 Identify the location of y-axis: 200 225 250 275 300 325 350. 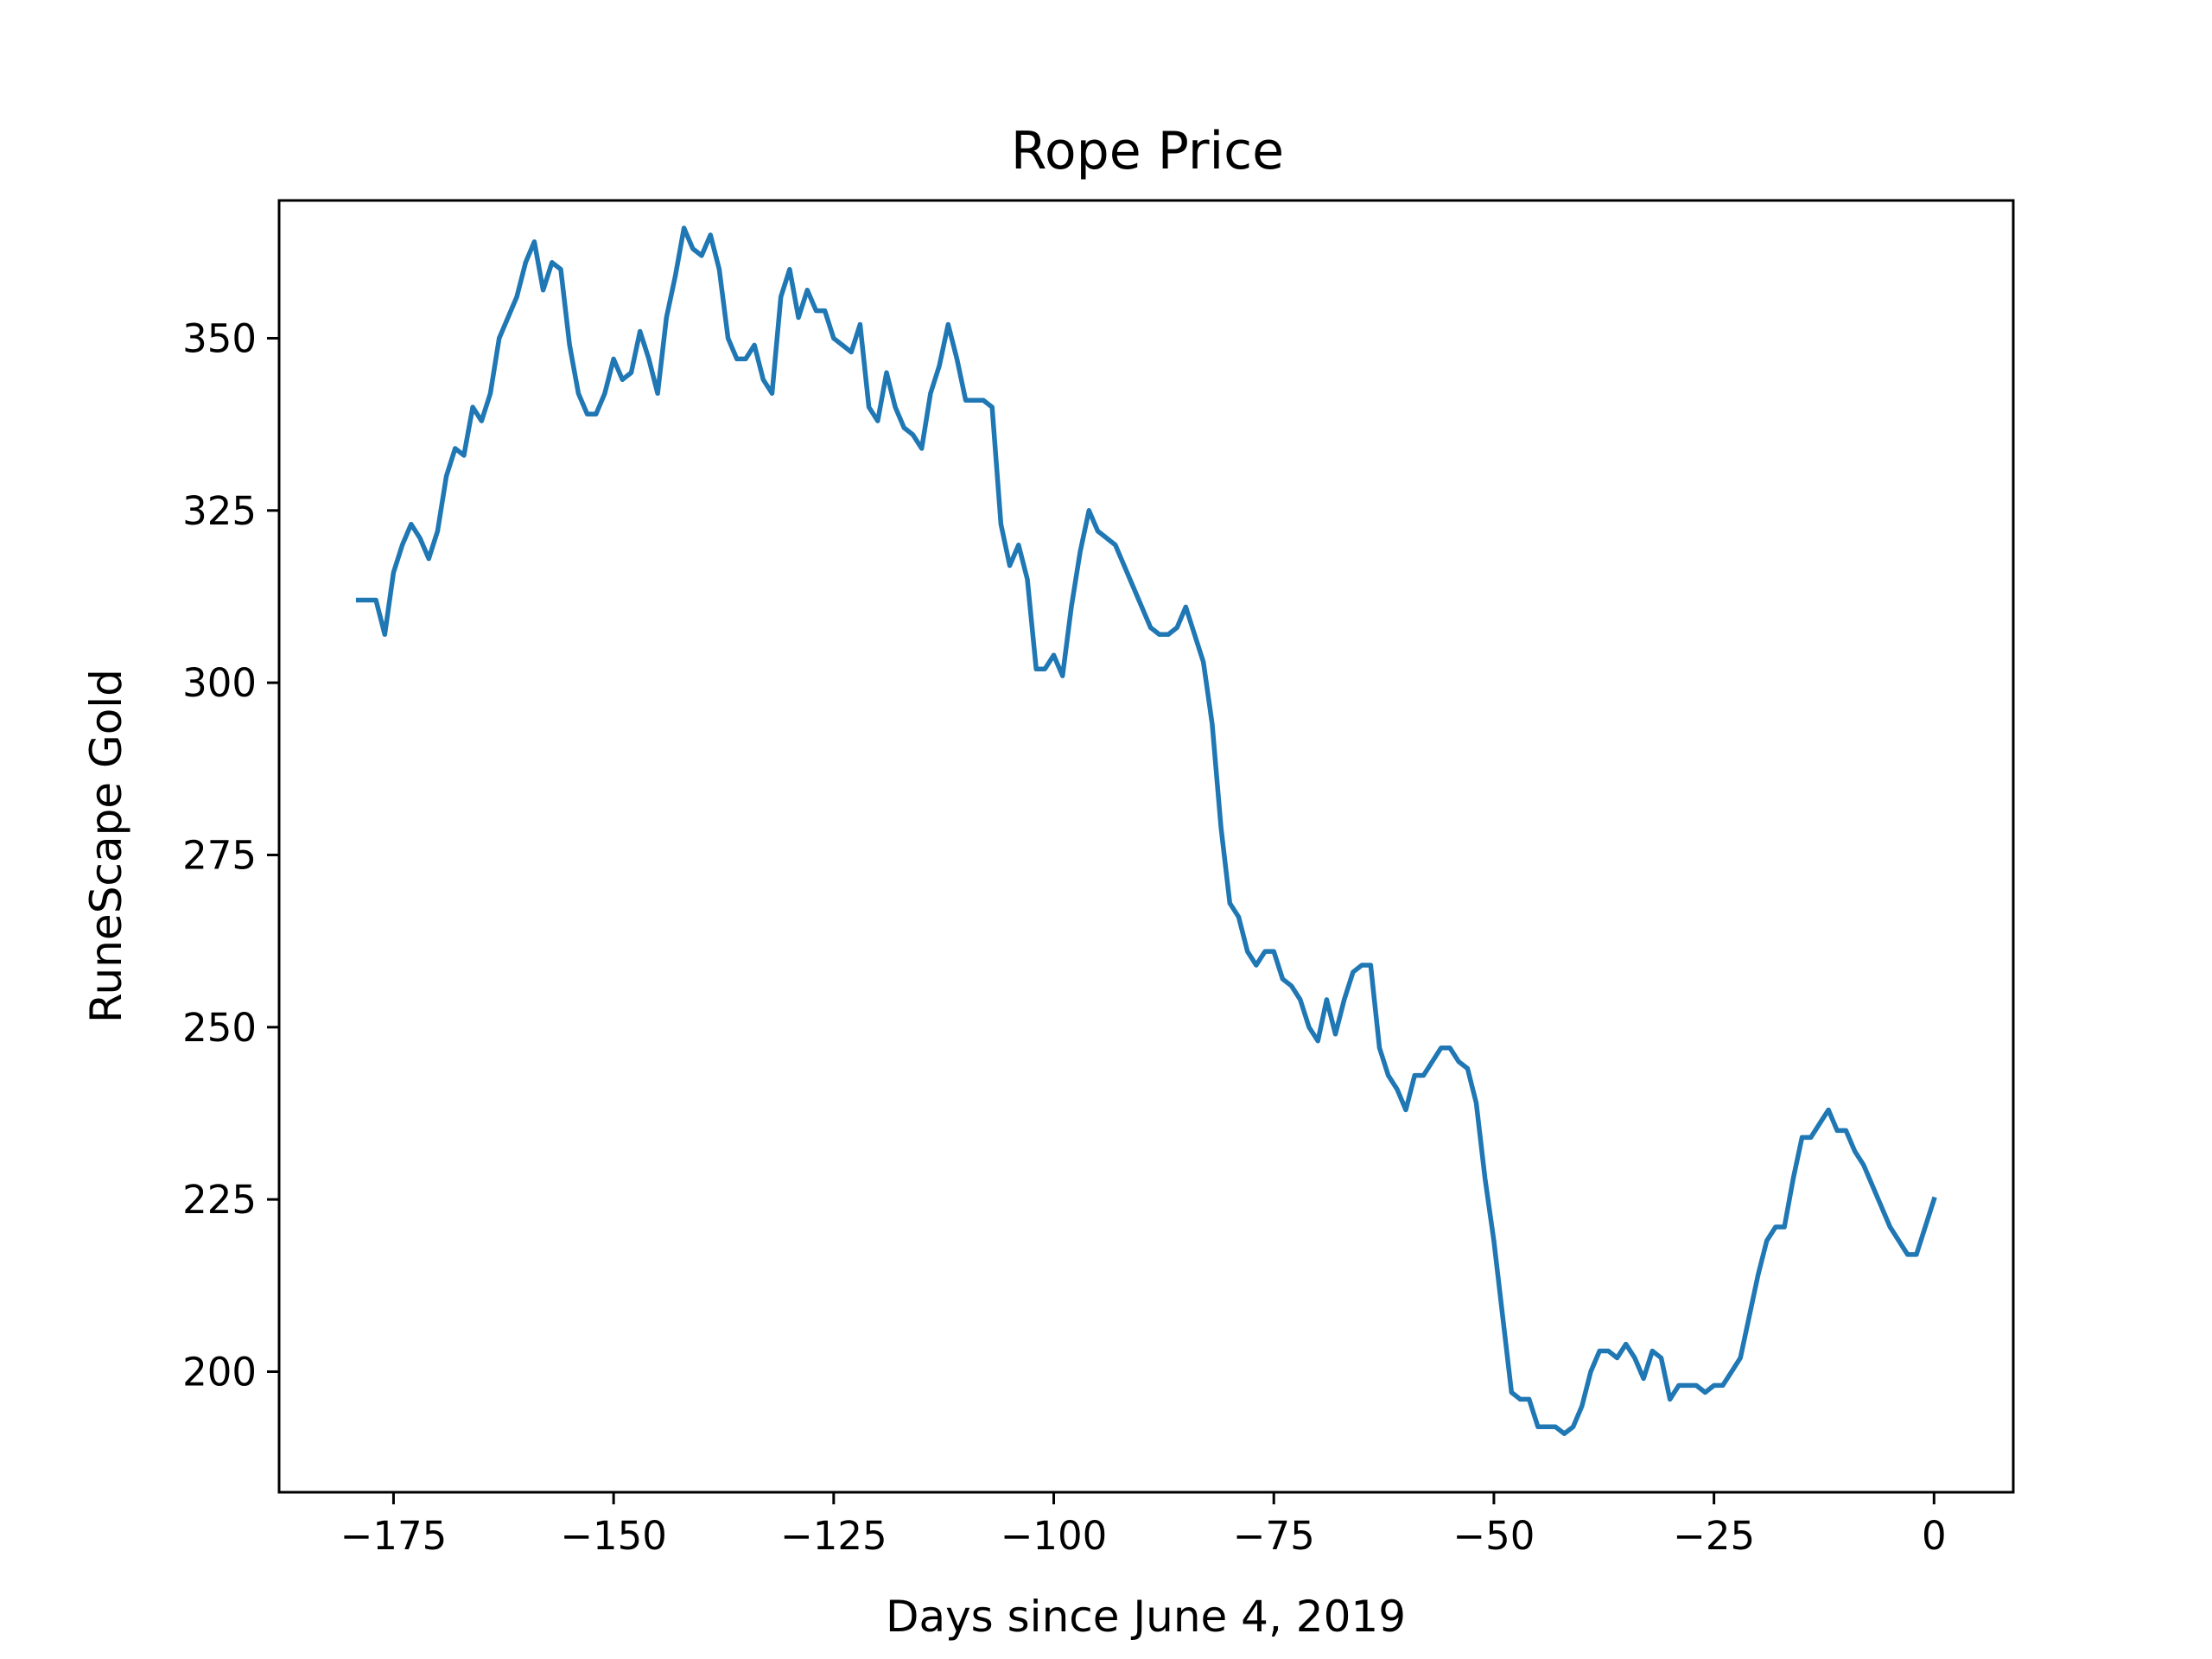
(231, 855).